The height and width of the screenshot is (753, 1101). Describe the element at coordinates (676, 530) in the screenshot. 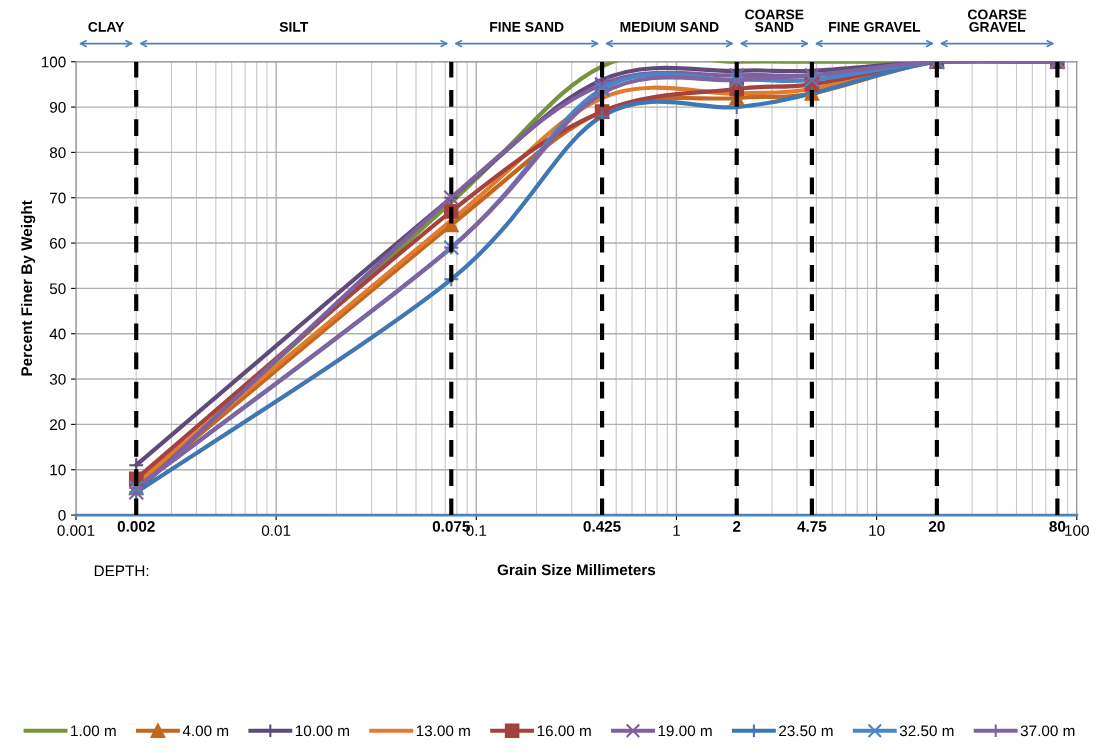

I see `x-tick-label: 1` at that location.